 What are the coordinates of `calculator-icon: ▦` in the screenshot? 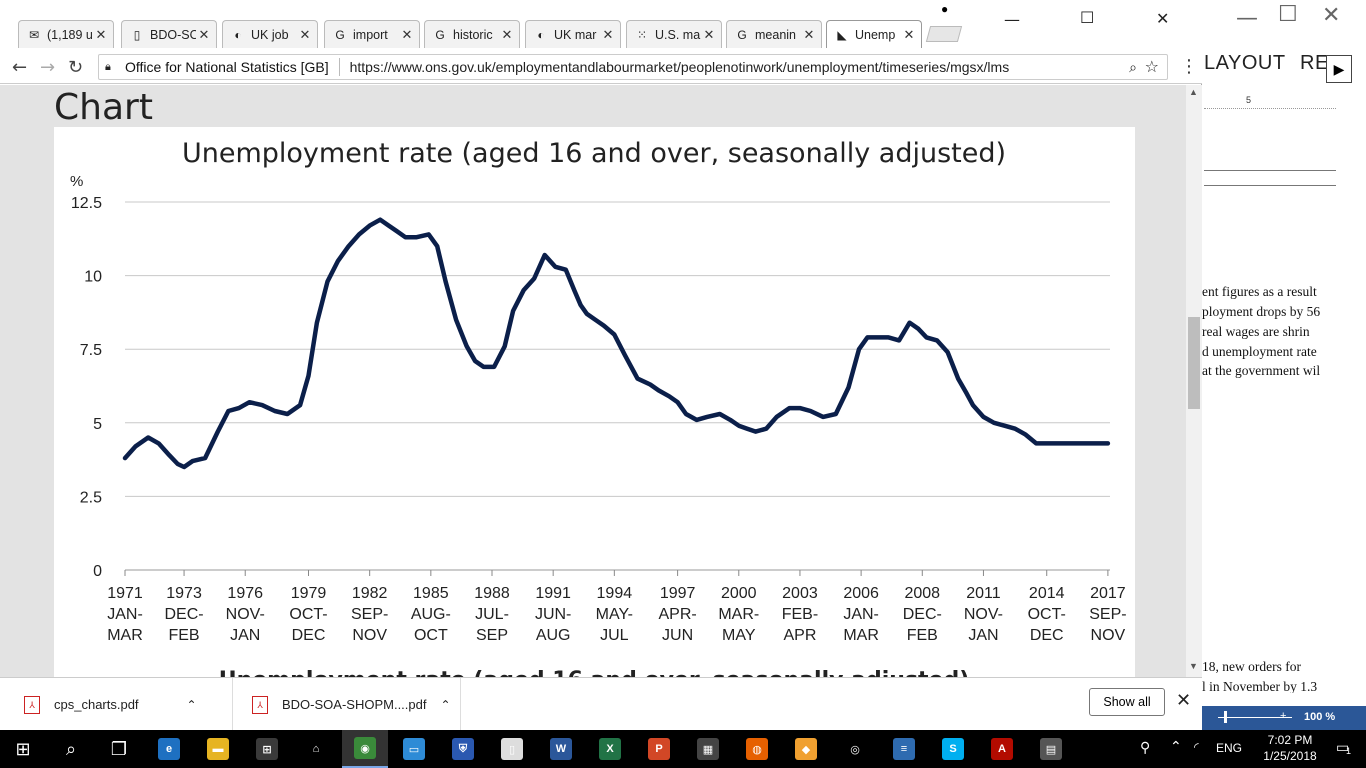 It's located at (708, 749).